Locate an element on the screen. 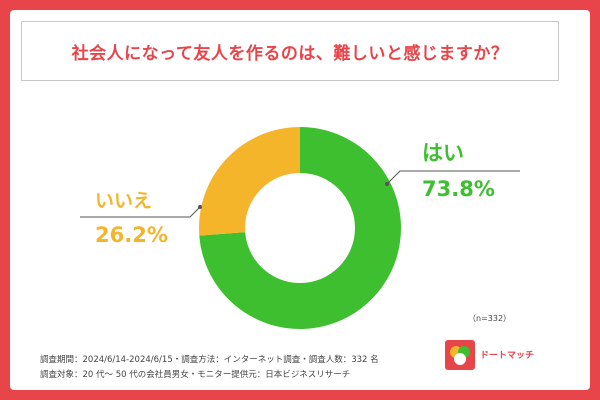 Image resolution: width=600 pixels, height=400 pixels. leader-line-yes is located at coordinates (453, 177).